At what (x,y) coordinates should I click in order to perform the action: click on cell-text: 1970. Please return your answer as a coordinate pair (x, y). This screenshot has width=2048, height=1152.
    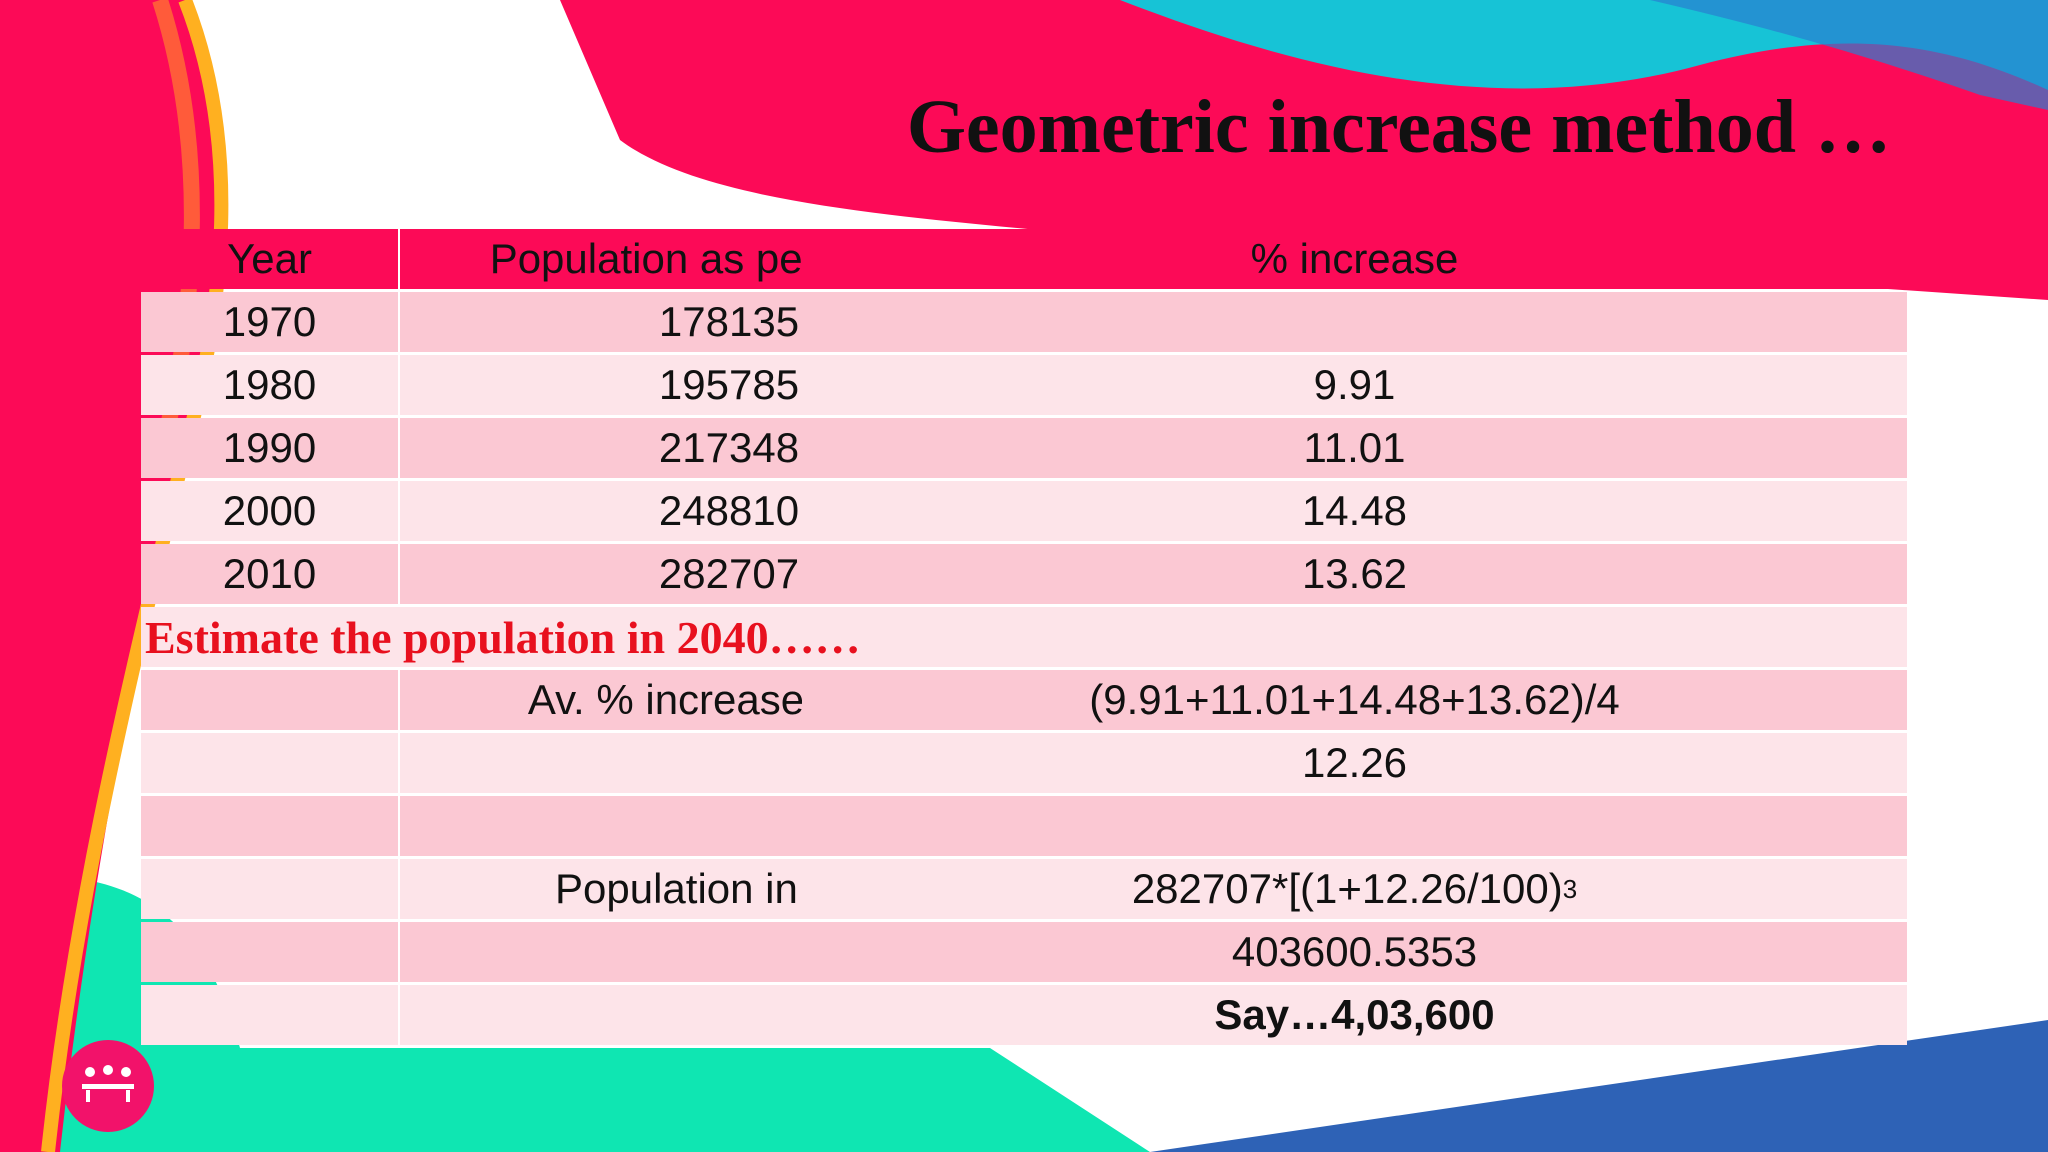
    Looking at the image, I should click on (269, 321).